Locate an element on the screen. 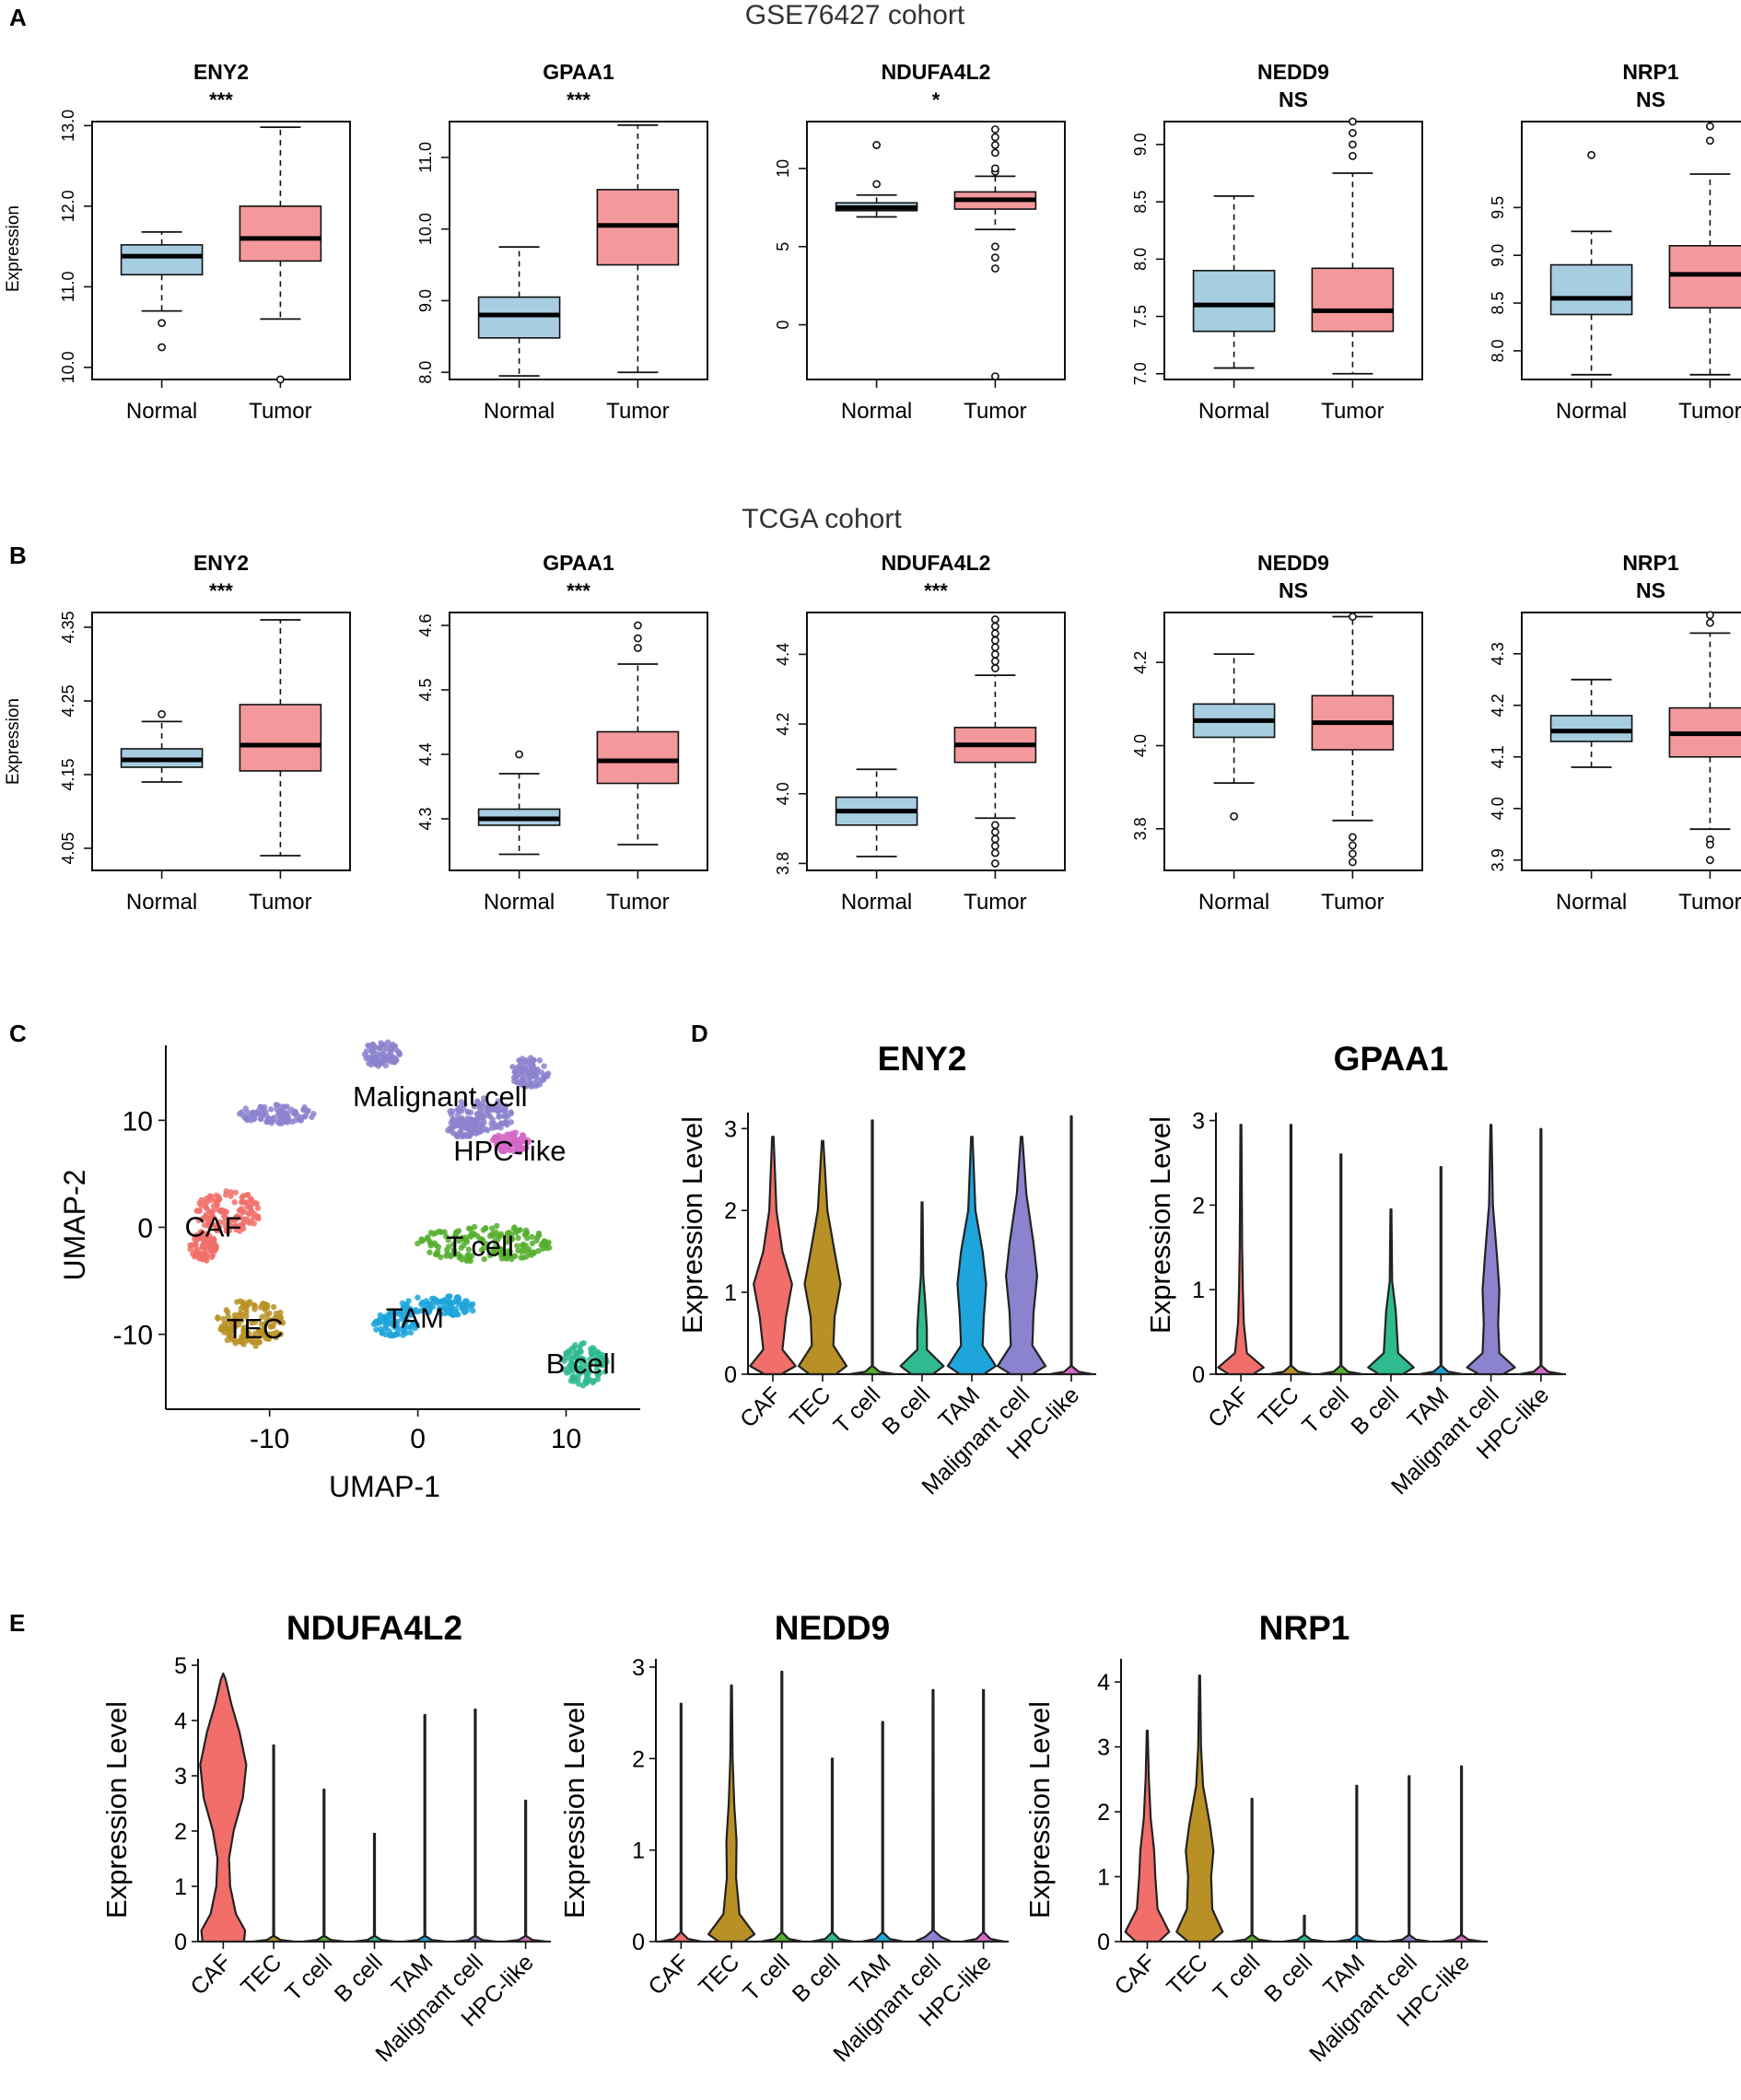 The width and height of the screenshot is (1741, 2100). violin-b-cell is located at coordinates (1391, 1292).